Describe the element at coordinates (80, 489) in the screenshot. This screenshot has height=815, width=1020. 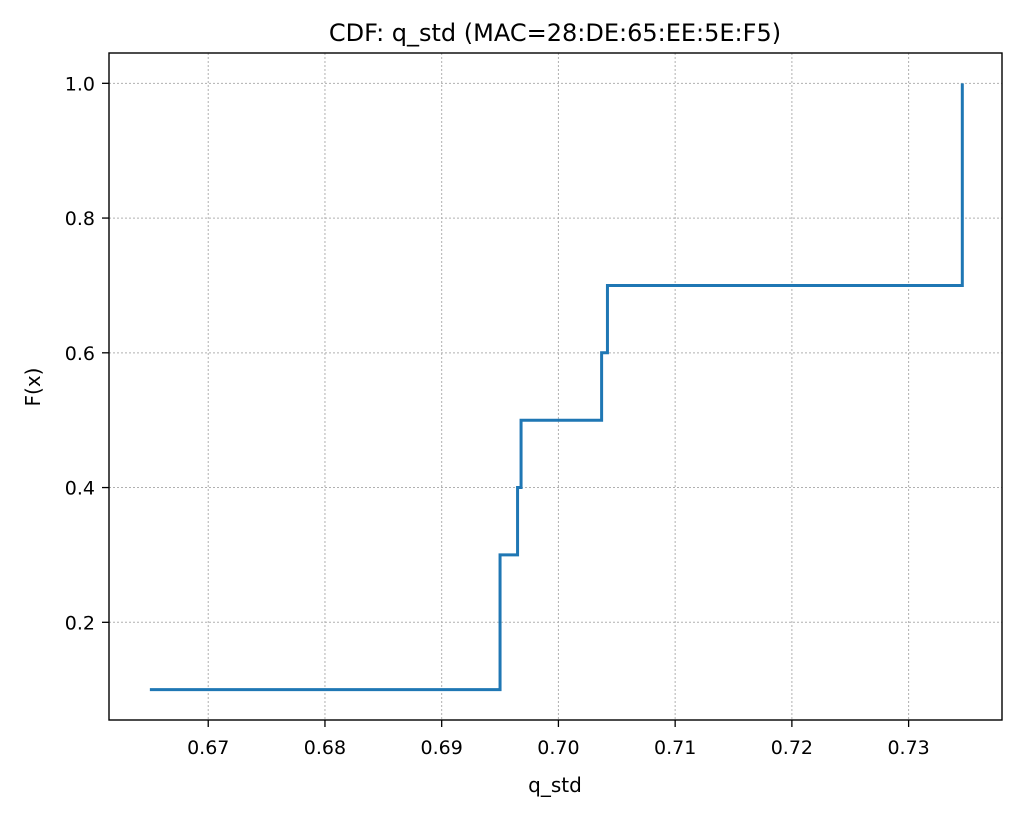
I see `y-tick-label: 0.4` at that location.